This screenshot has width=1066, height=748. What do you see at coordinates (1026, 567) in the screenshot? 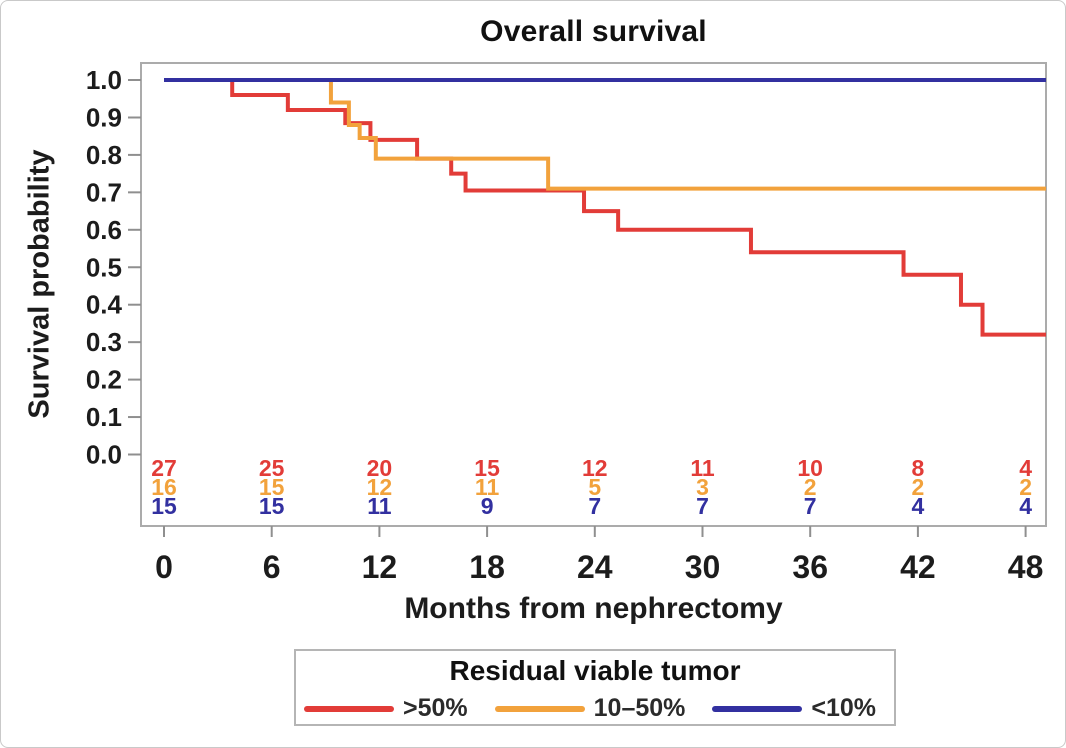
I see `x-tick-label: 48` at bounding box center [1026, 567].